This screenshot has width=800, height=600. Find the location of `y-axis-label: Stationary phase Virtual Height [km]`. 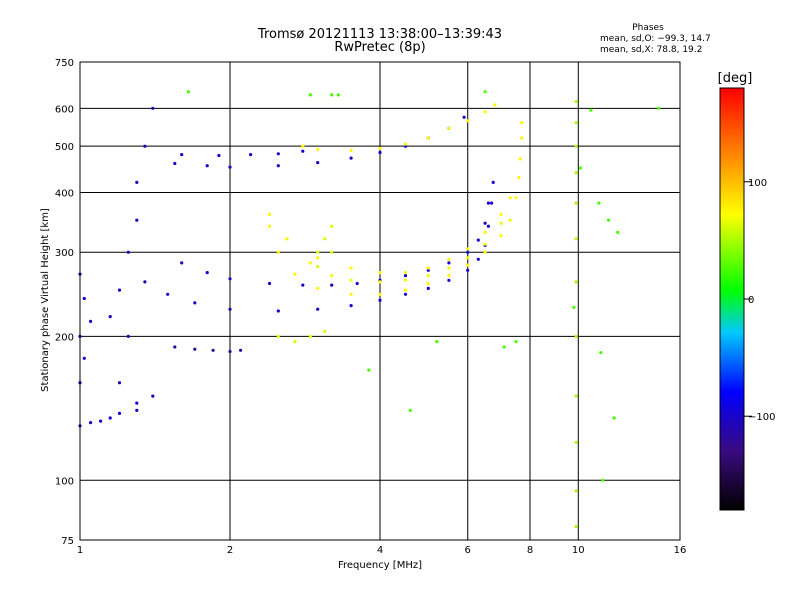

y-axis-label: Stationary phase Virtual Height [km] is located at coordinates (45, 300).